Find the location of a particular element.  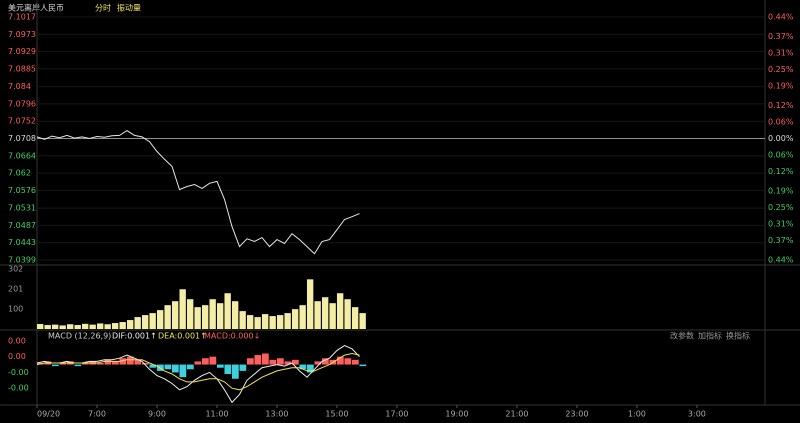

instrument-title: 美元离岸人民币 is located at coordinates (36, 8).